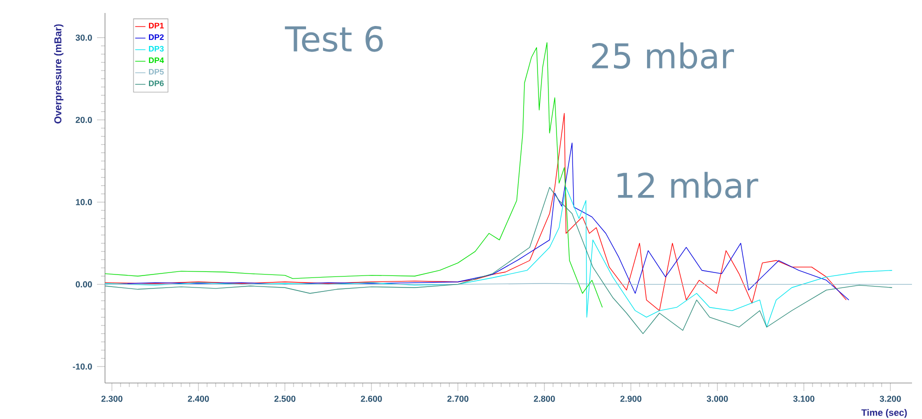 This screenshot has width=922, height=419. I want to click on y-tick-label: -10.0, so click(82, 366).